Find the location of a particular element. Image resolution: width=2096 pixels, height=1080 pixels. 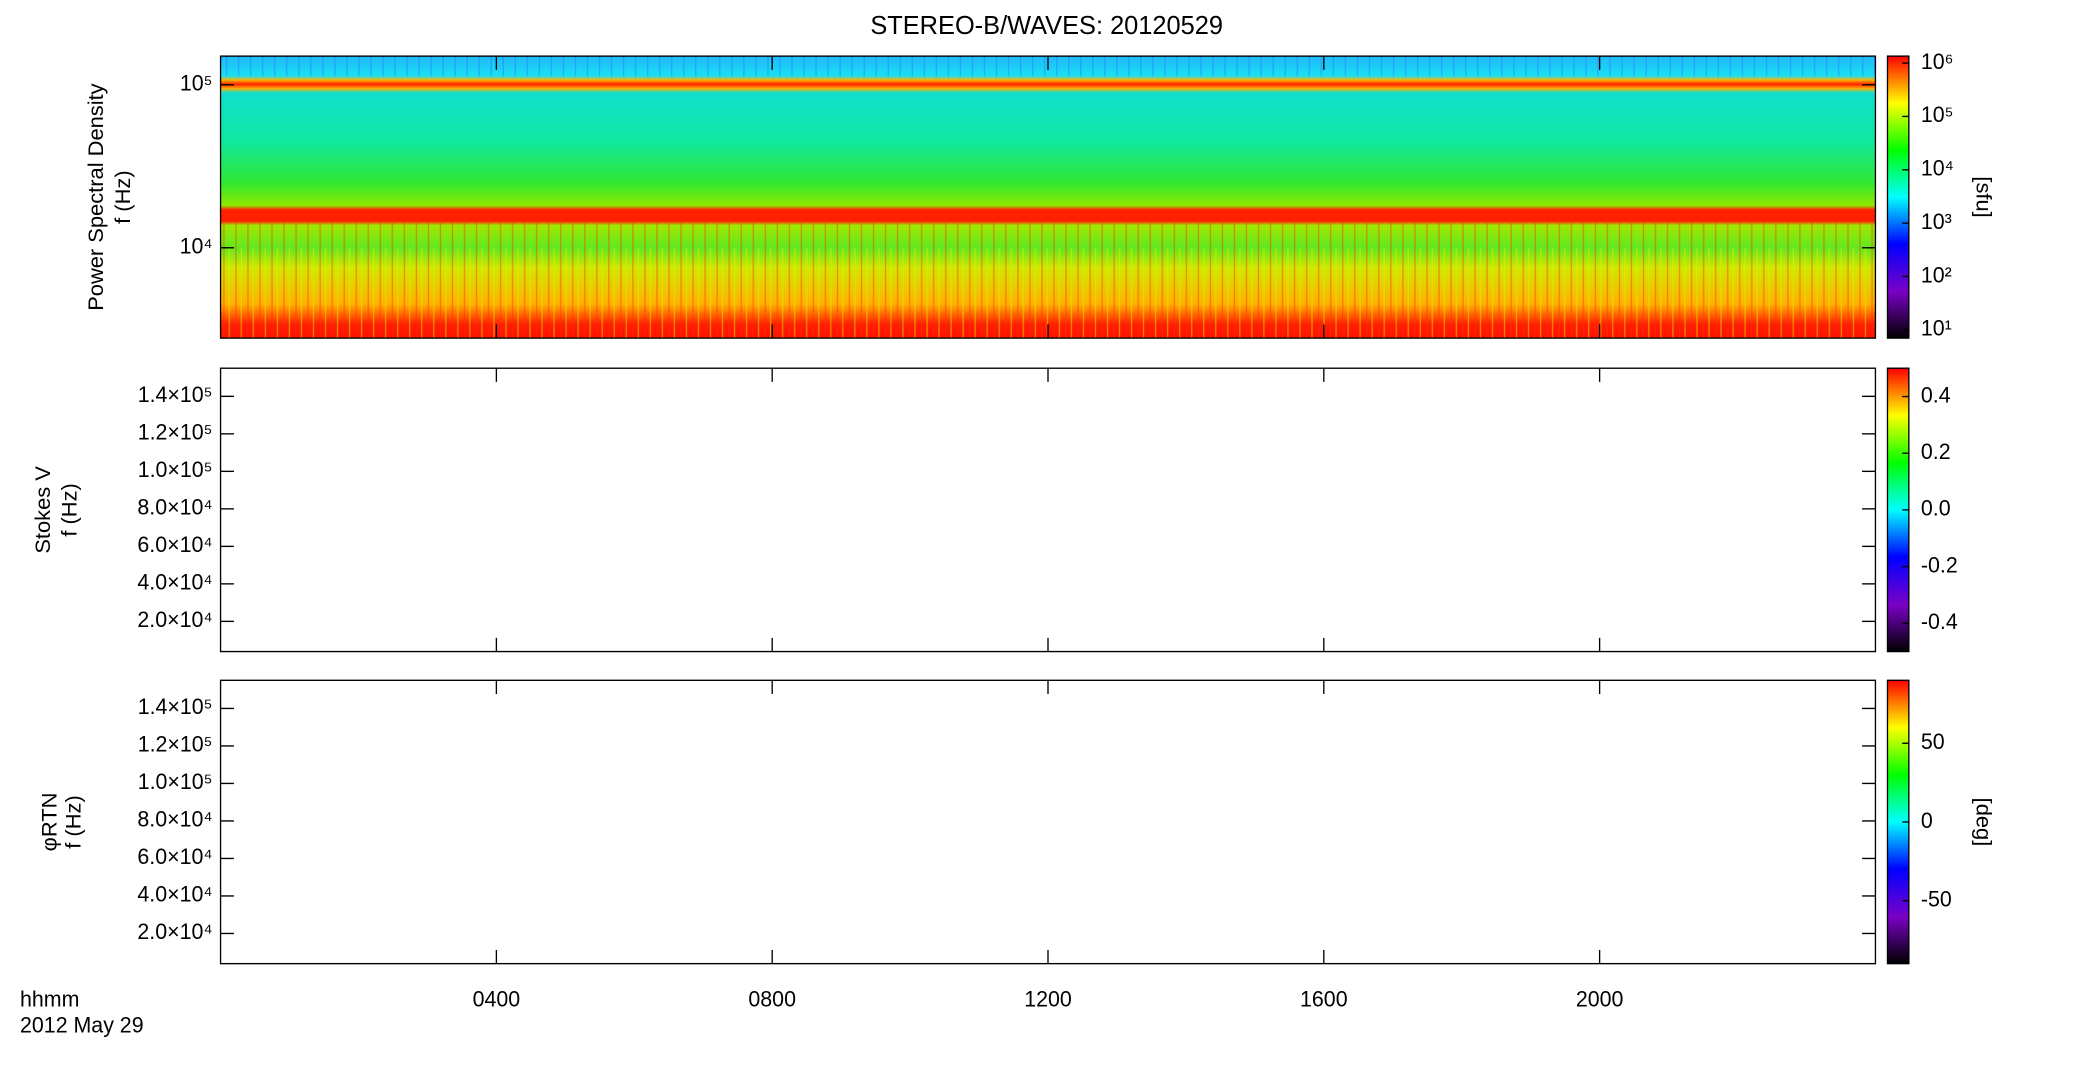

chart-title: STEREO-B/WAVES: 20120529 is located at coordinates (1046, 26).